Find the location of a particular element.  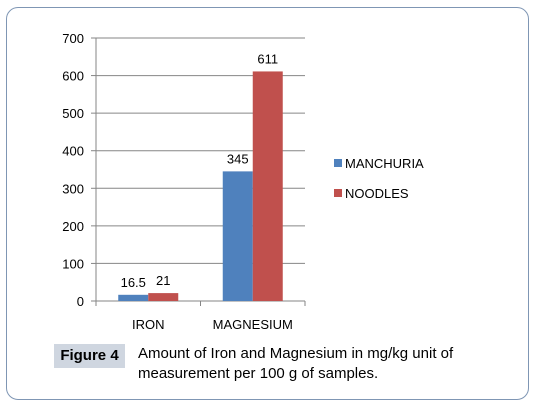

category-labels: IRON MAGNESIUM is located at coordinates (212, 324).